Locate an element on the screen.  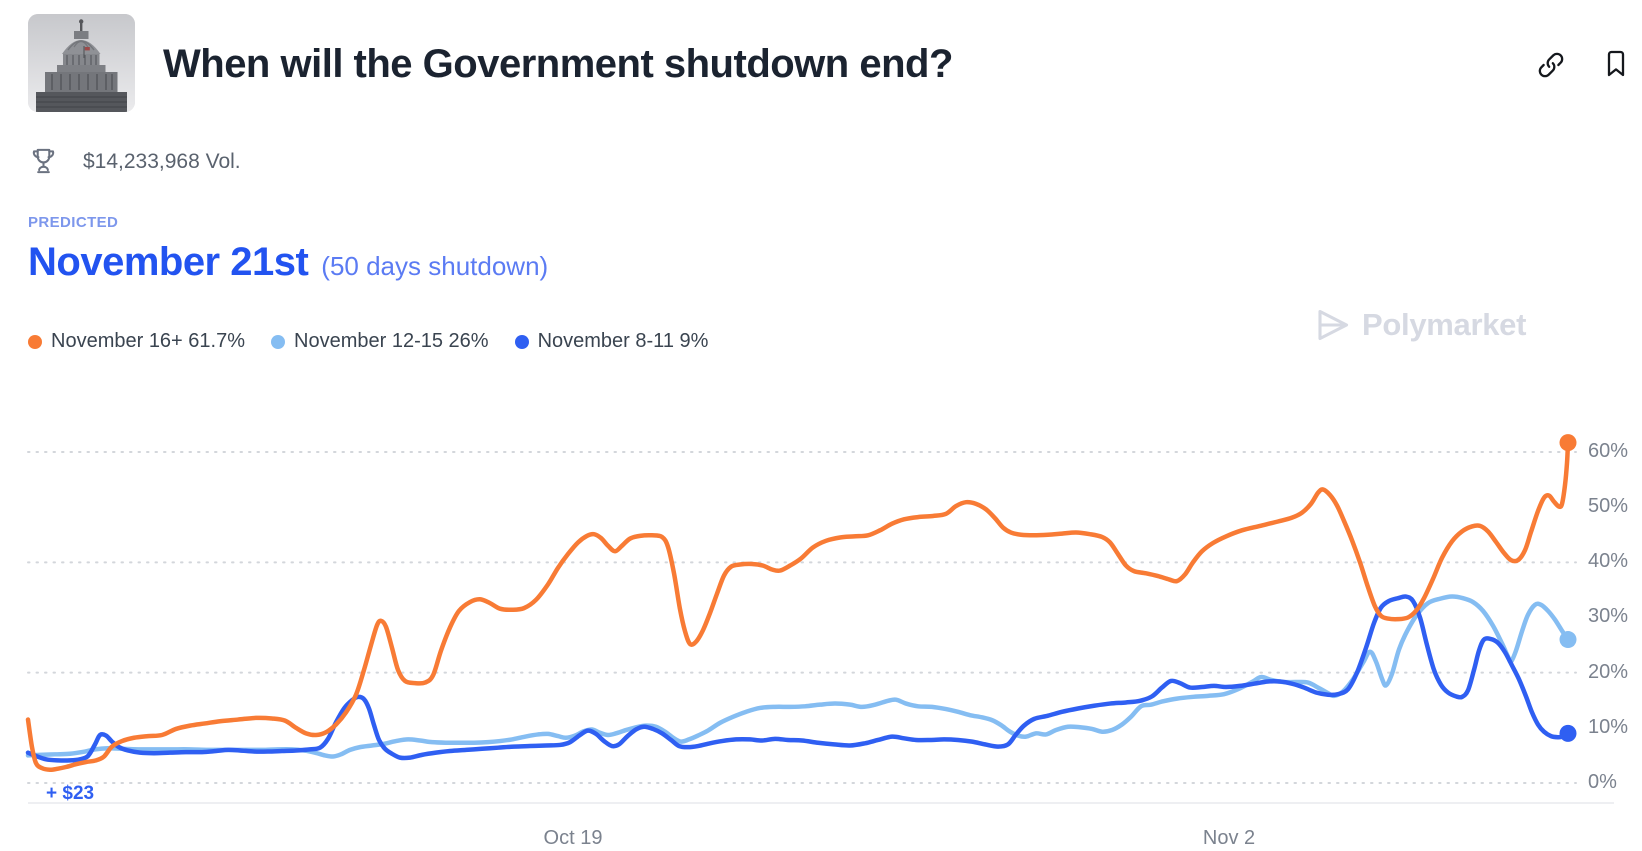
legend-item-november-12-15-26-: November 12-15 26% is located at coordinates (380, 341).